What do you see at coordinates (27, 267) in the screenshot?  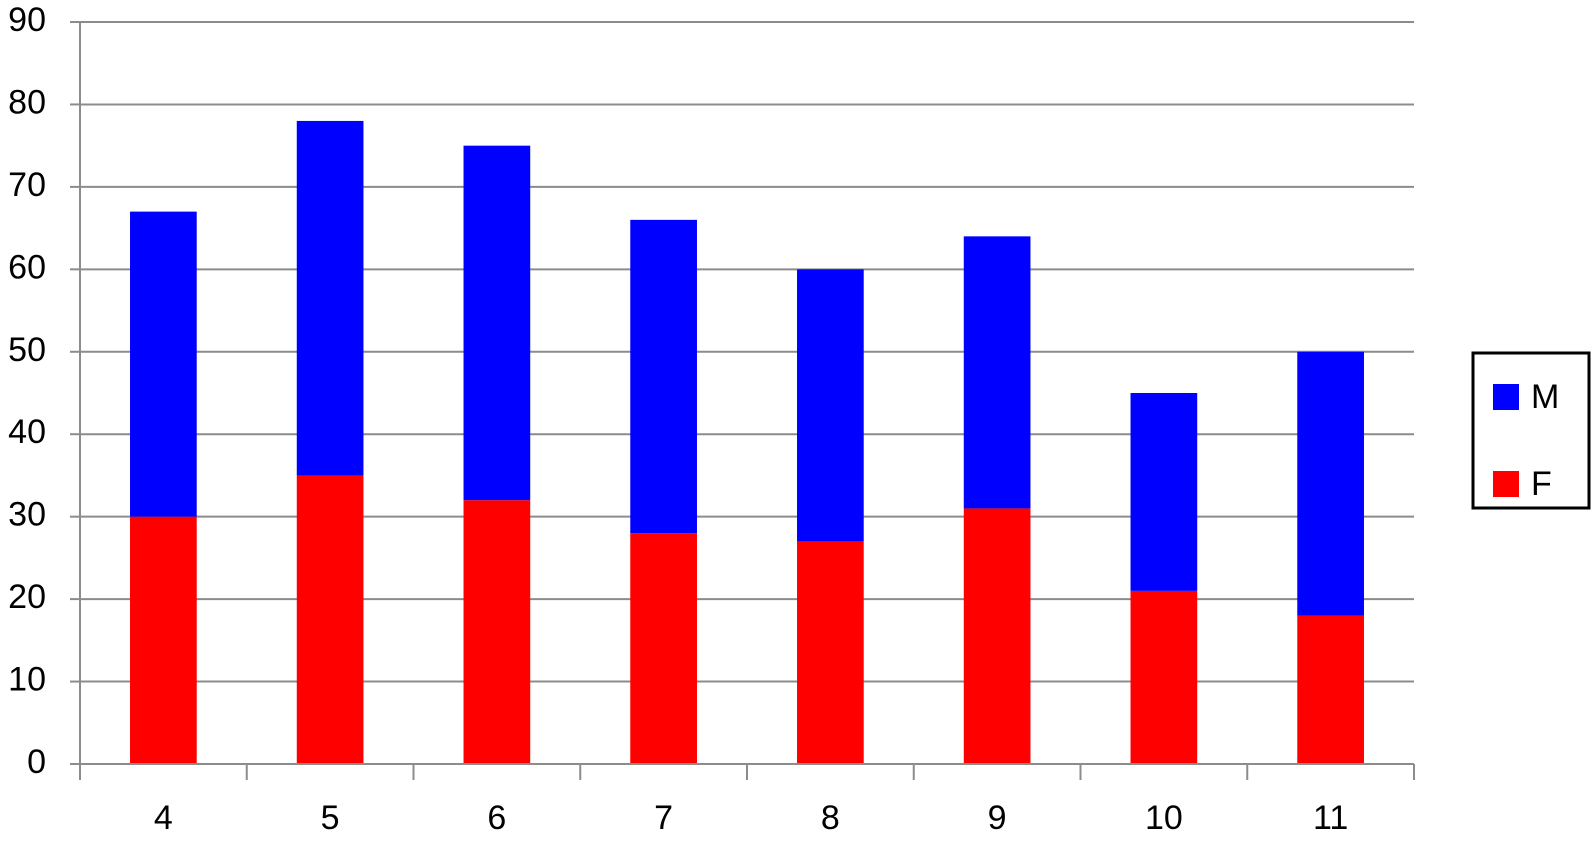 I see `y-tick-label: 60` at bounding box center [27, 267].